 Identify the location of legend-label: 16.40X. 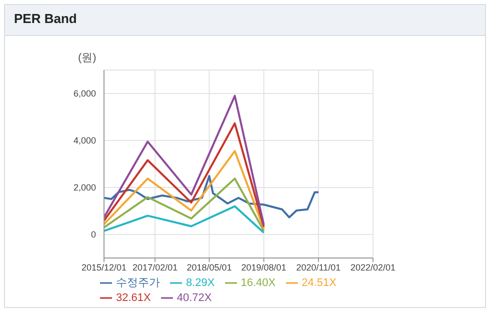
(258, 283).